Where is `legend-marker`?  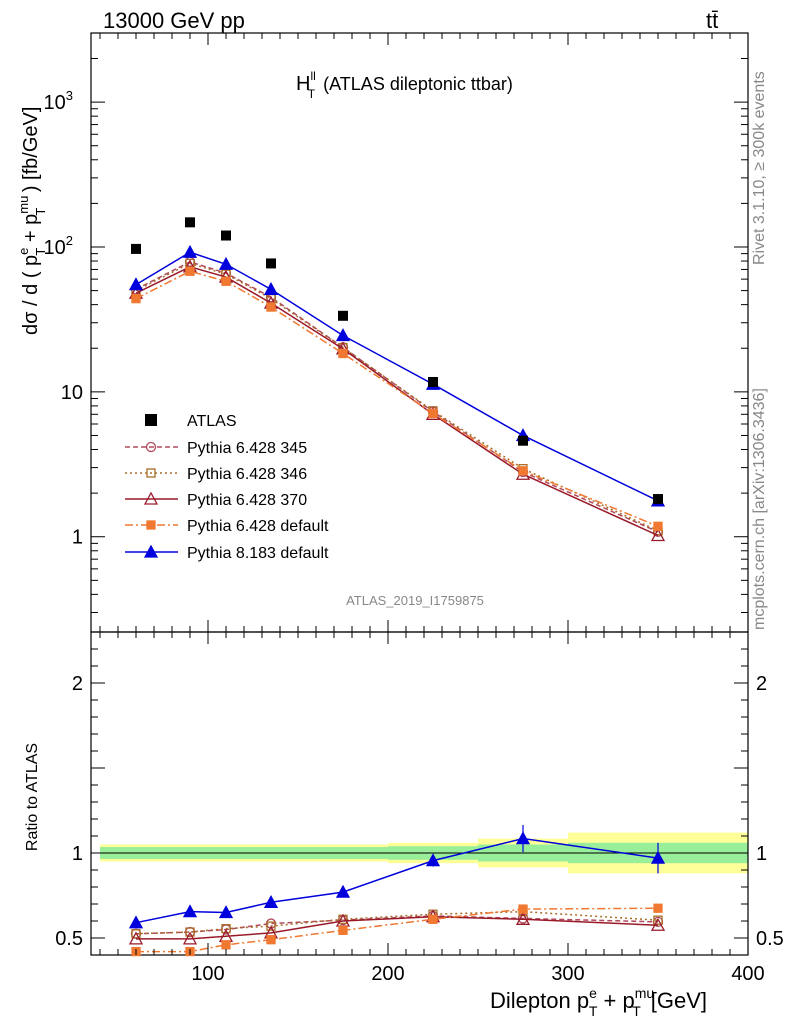 legend-marker is located at coordinates (151, 420).